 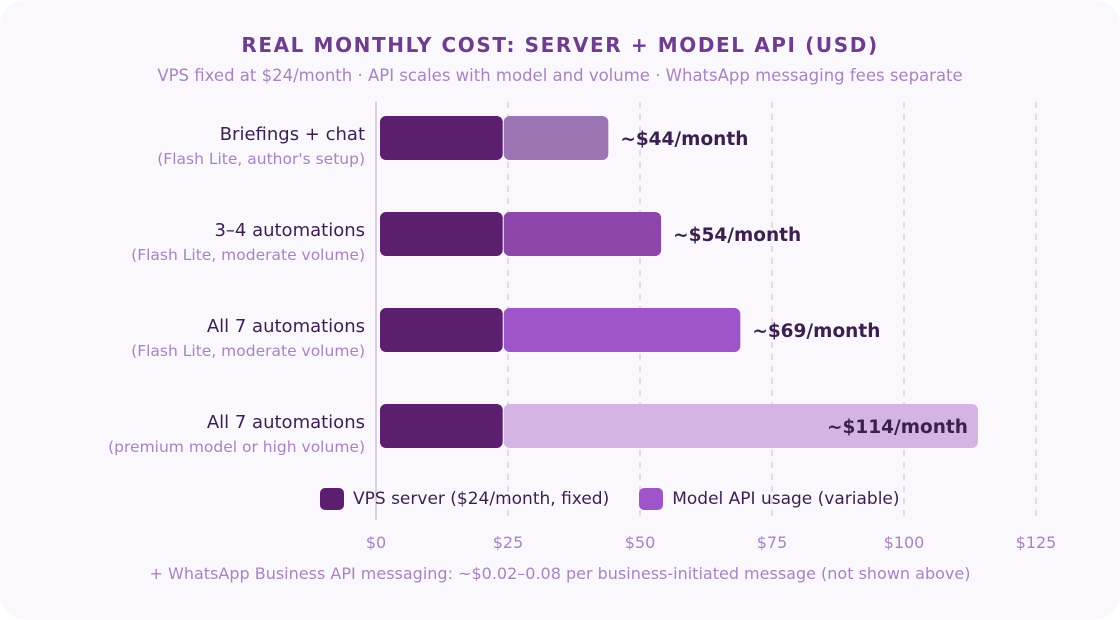 What do you see at coordinates (289, 230) in the screenshot?
I see `category-label: 3–4 automations` at bounding box center [289, 230].